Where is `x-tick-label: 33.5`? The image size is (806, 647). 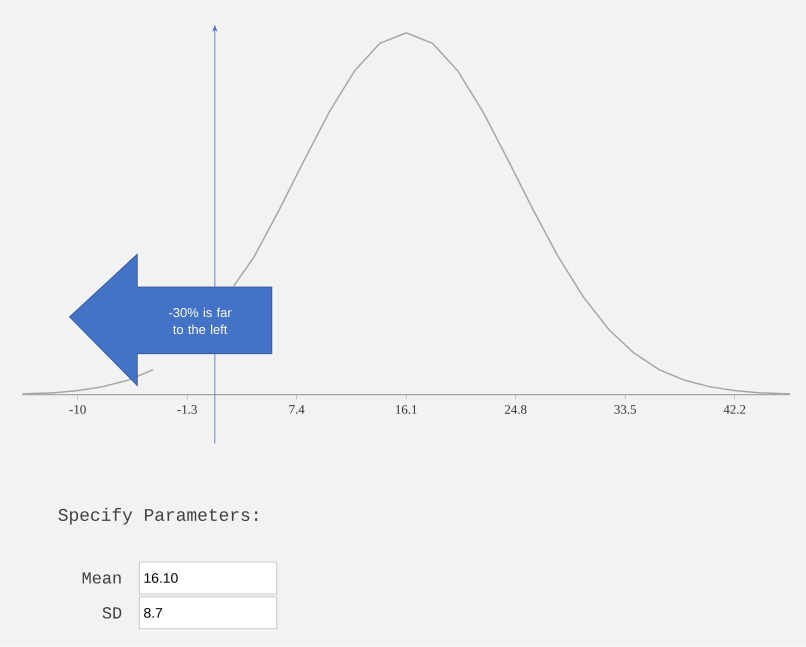
x-tick-label: 33.5 is located at coordinates (625, 409).